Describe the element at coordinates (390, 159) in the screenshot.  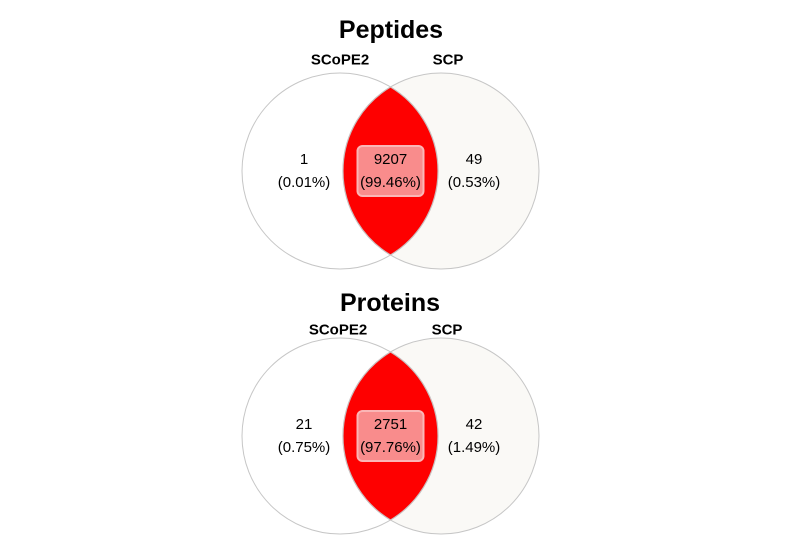
I see `venn-peptides-intersection-count: 9207` at that location.